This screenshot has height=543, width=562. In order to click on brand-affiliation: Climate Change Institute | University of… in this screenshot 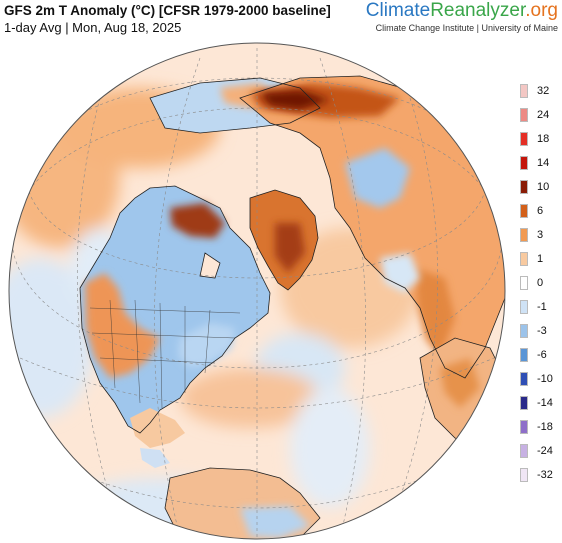, I will do `click(466, 28)`.